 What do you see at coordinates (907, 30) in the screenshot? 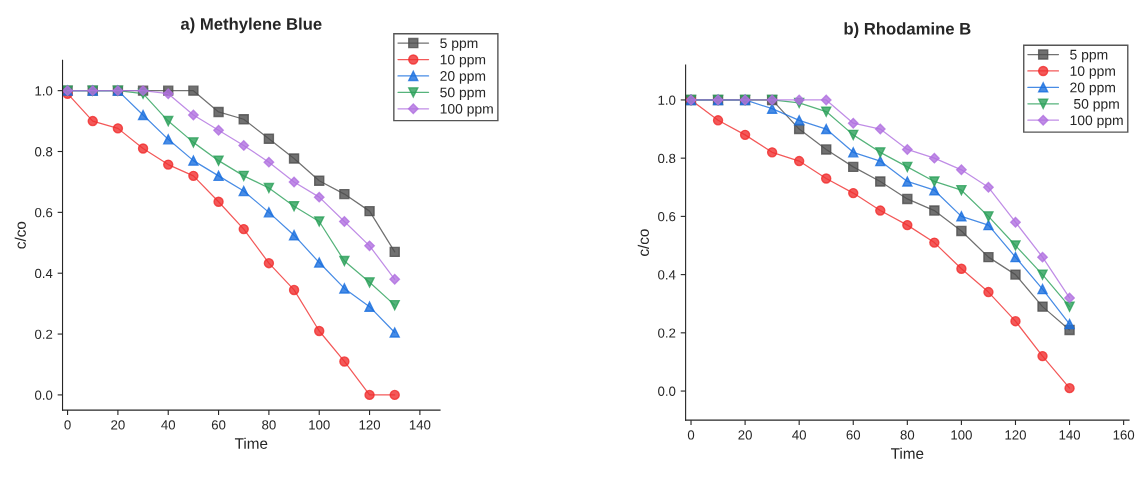
I see `chart-title: b) Rhodamine B` at bounding box center [907, 30].